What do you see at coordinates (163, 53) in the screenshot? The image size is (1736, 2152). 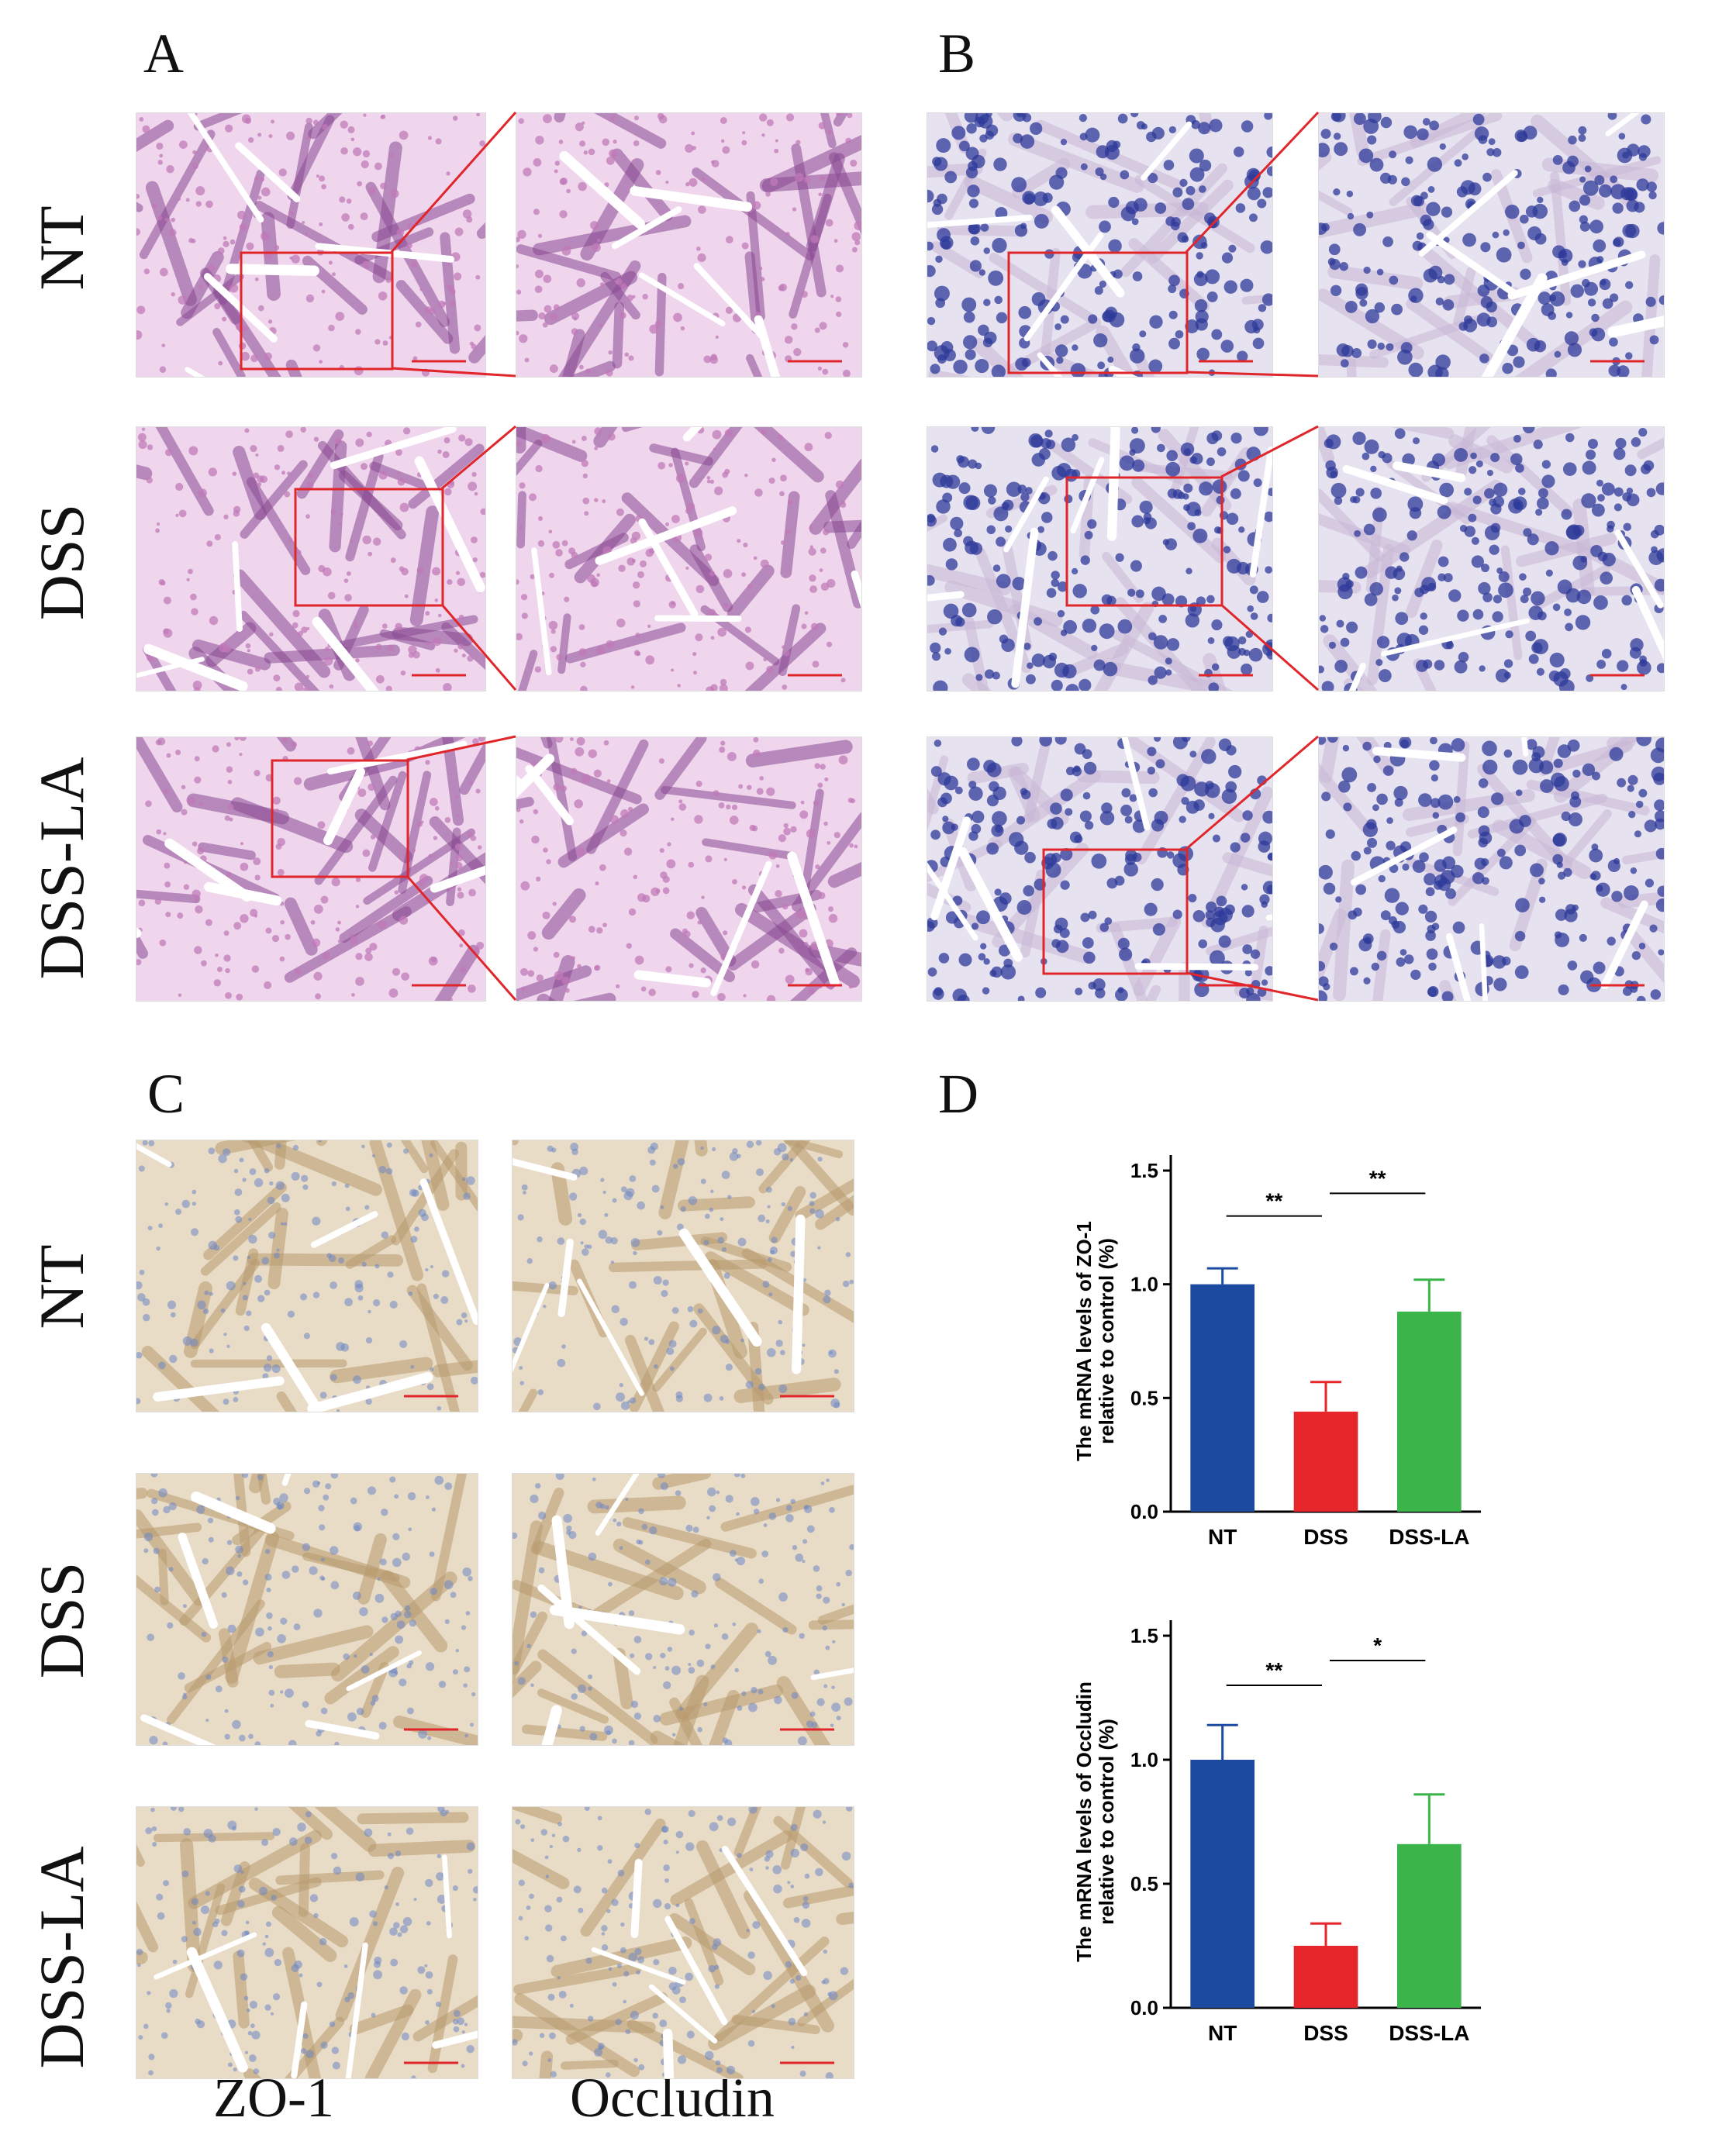 I see `panel-label-a: A` at bounding box center [163, 53].